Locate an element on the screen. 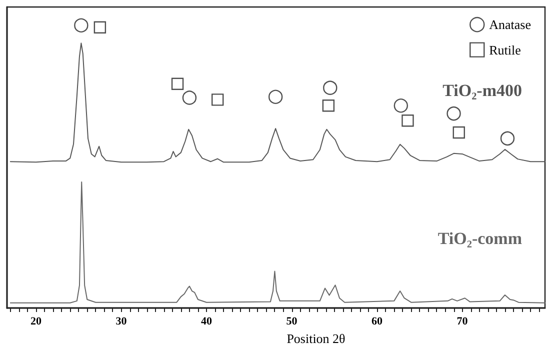 This screenshot has height=350, width=550. x-tick-label: 60 is located at coordinates (378, 322).